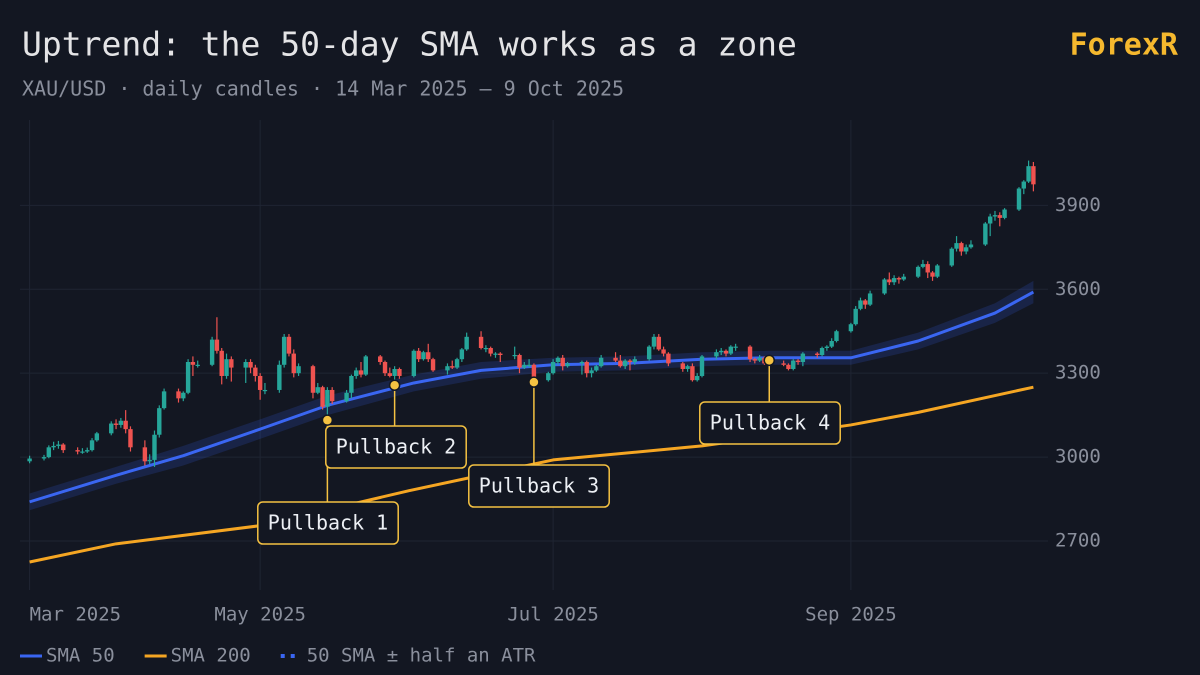 Image resolution: width=1200 pixels, height=675 pixels. What do you see at coordinates (76, 615) in the screenshot?
I see `x-tick-label: Mar 2025` at bounding box center [76, 615].